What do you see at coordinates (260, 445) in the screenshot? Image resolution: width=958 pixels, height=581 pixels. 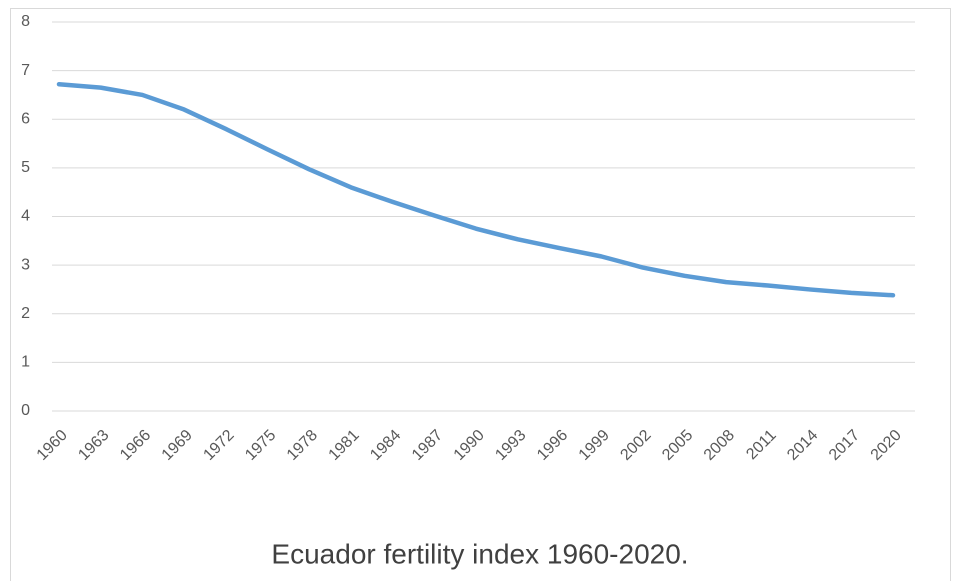 I see `x-tick-label: 1975` at bounding box center [260, 445].